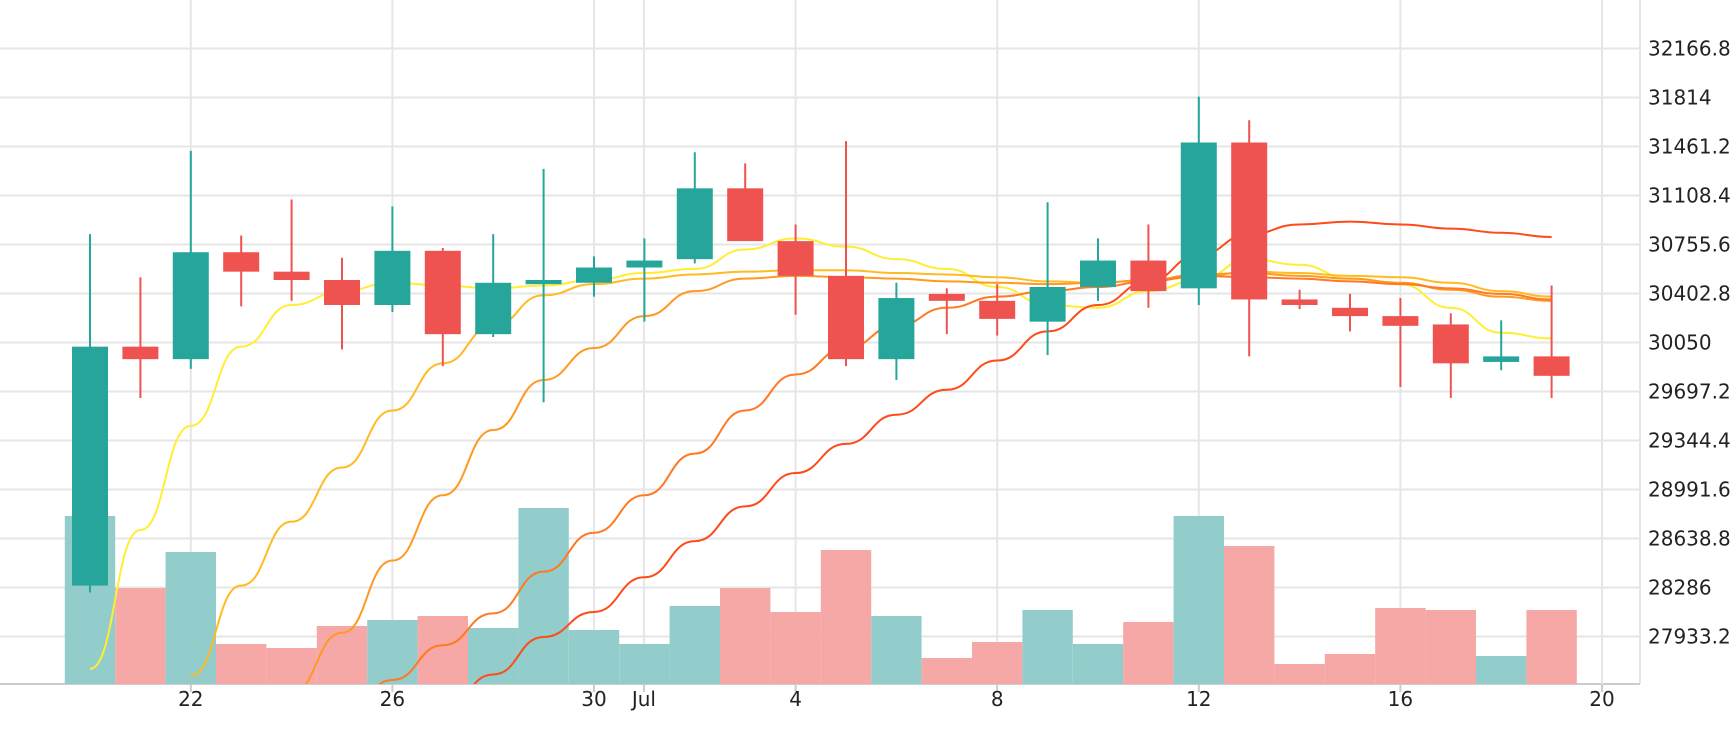 The image size is (1730, 734). Describe the element at coordinates (593, 699) in the screenshot. I see `x-tick-label: 30` at that location.